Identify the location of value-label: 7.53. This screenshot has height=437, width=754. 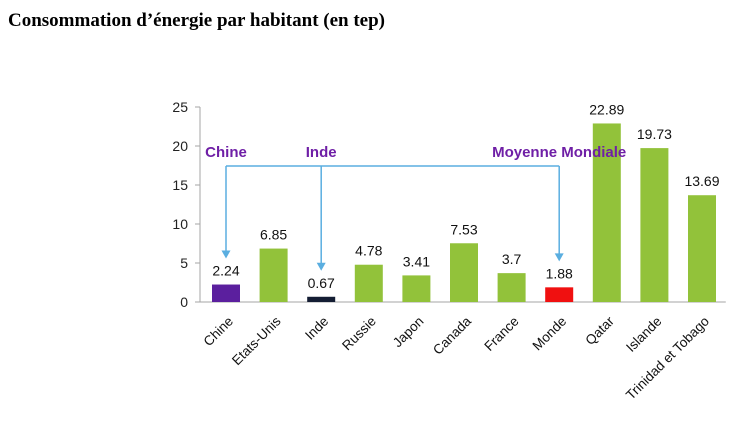
(463, 229).